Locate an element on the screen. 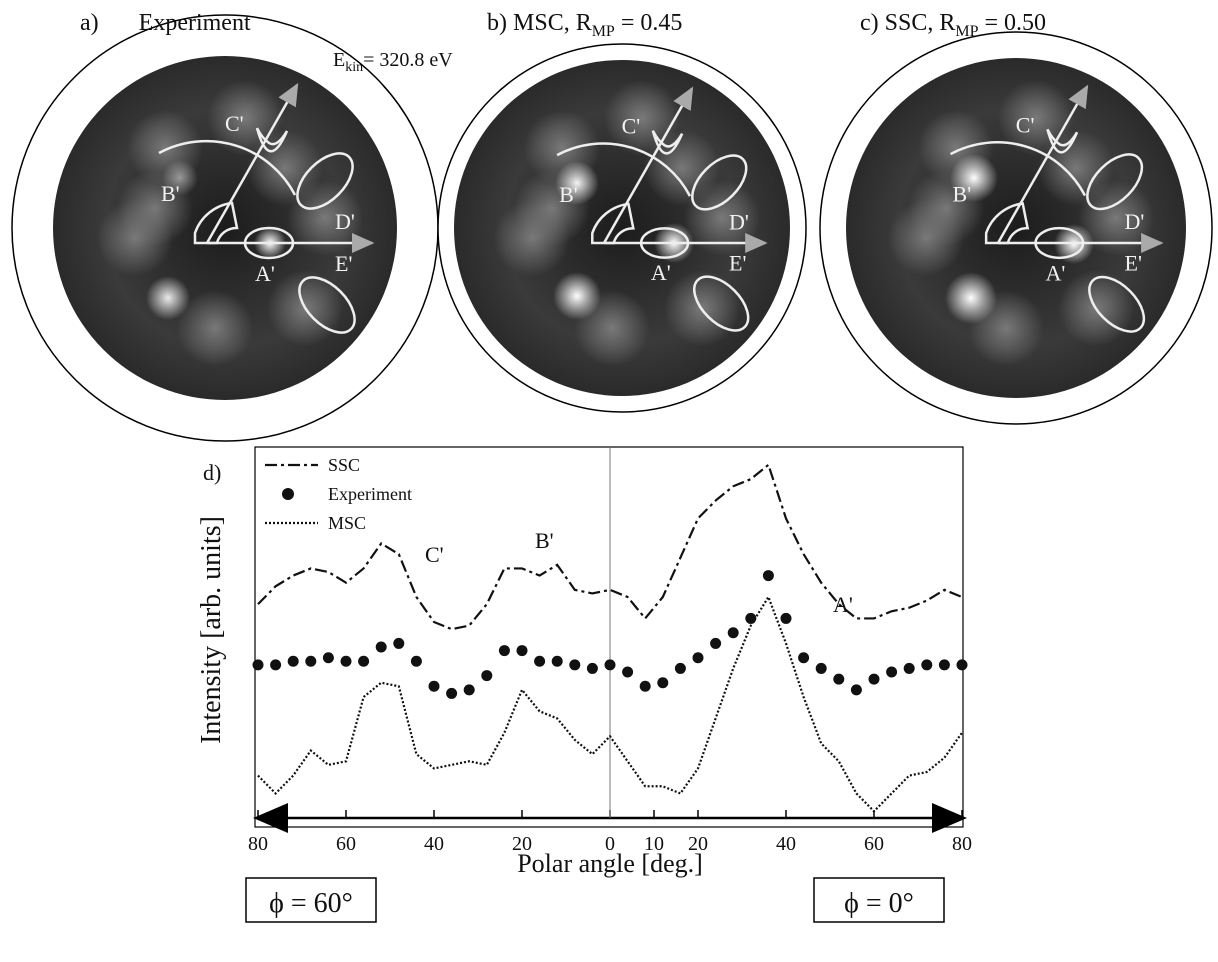 Image resolution: width=1218 pixels, height=962 pixels. axis-arrow is located at coordinates (252, 163).